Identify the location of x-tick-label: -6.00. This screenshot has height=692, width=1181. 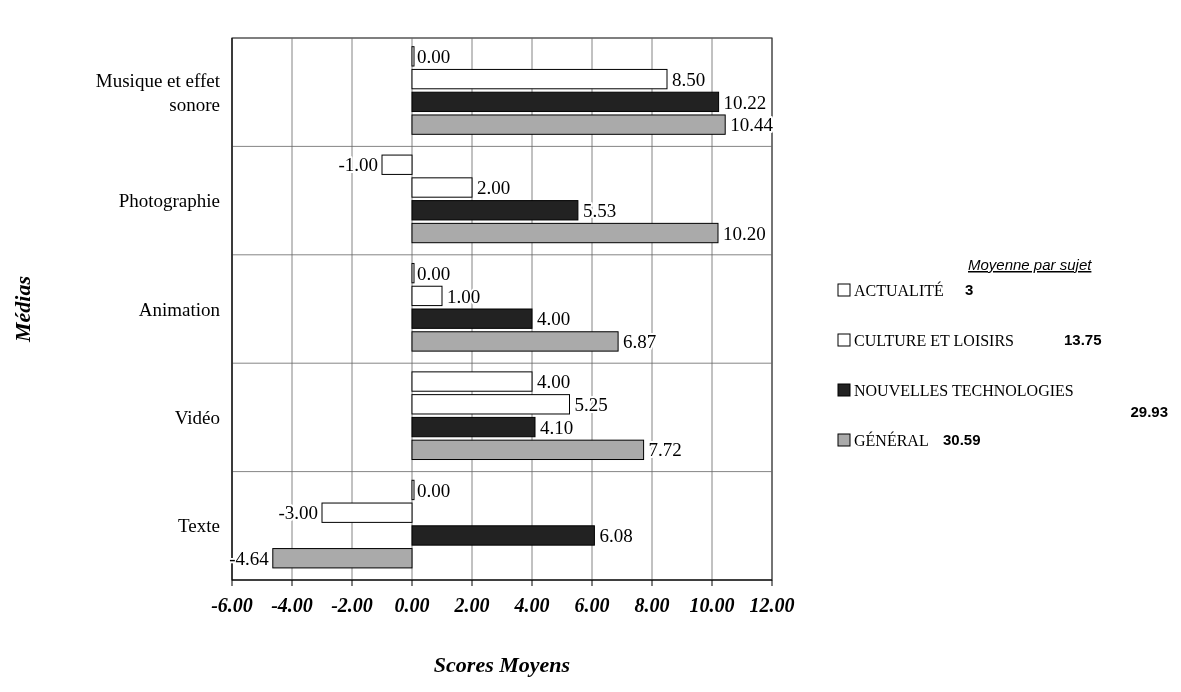
(232, 605).